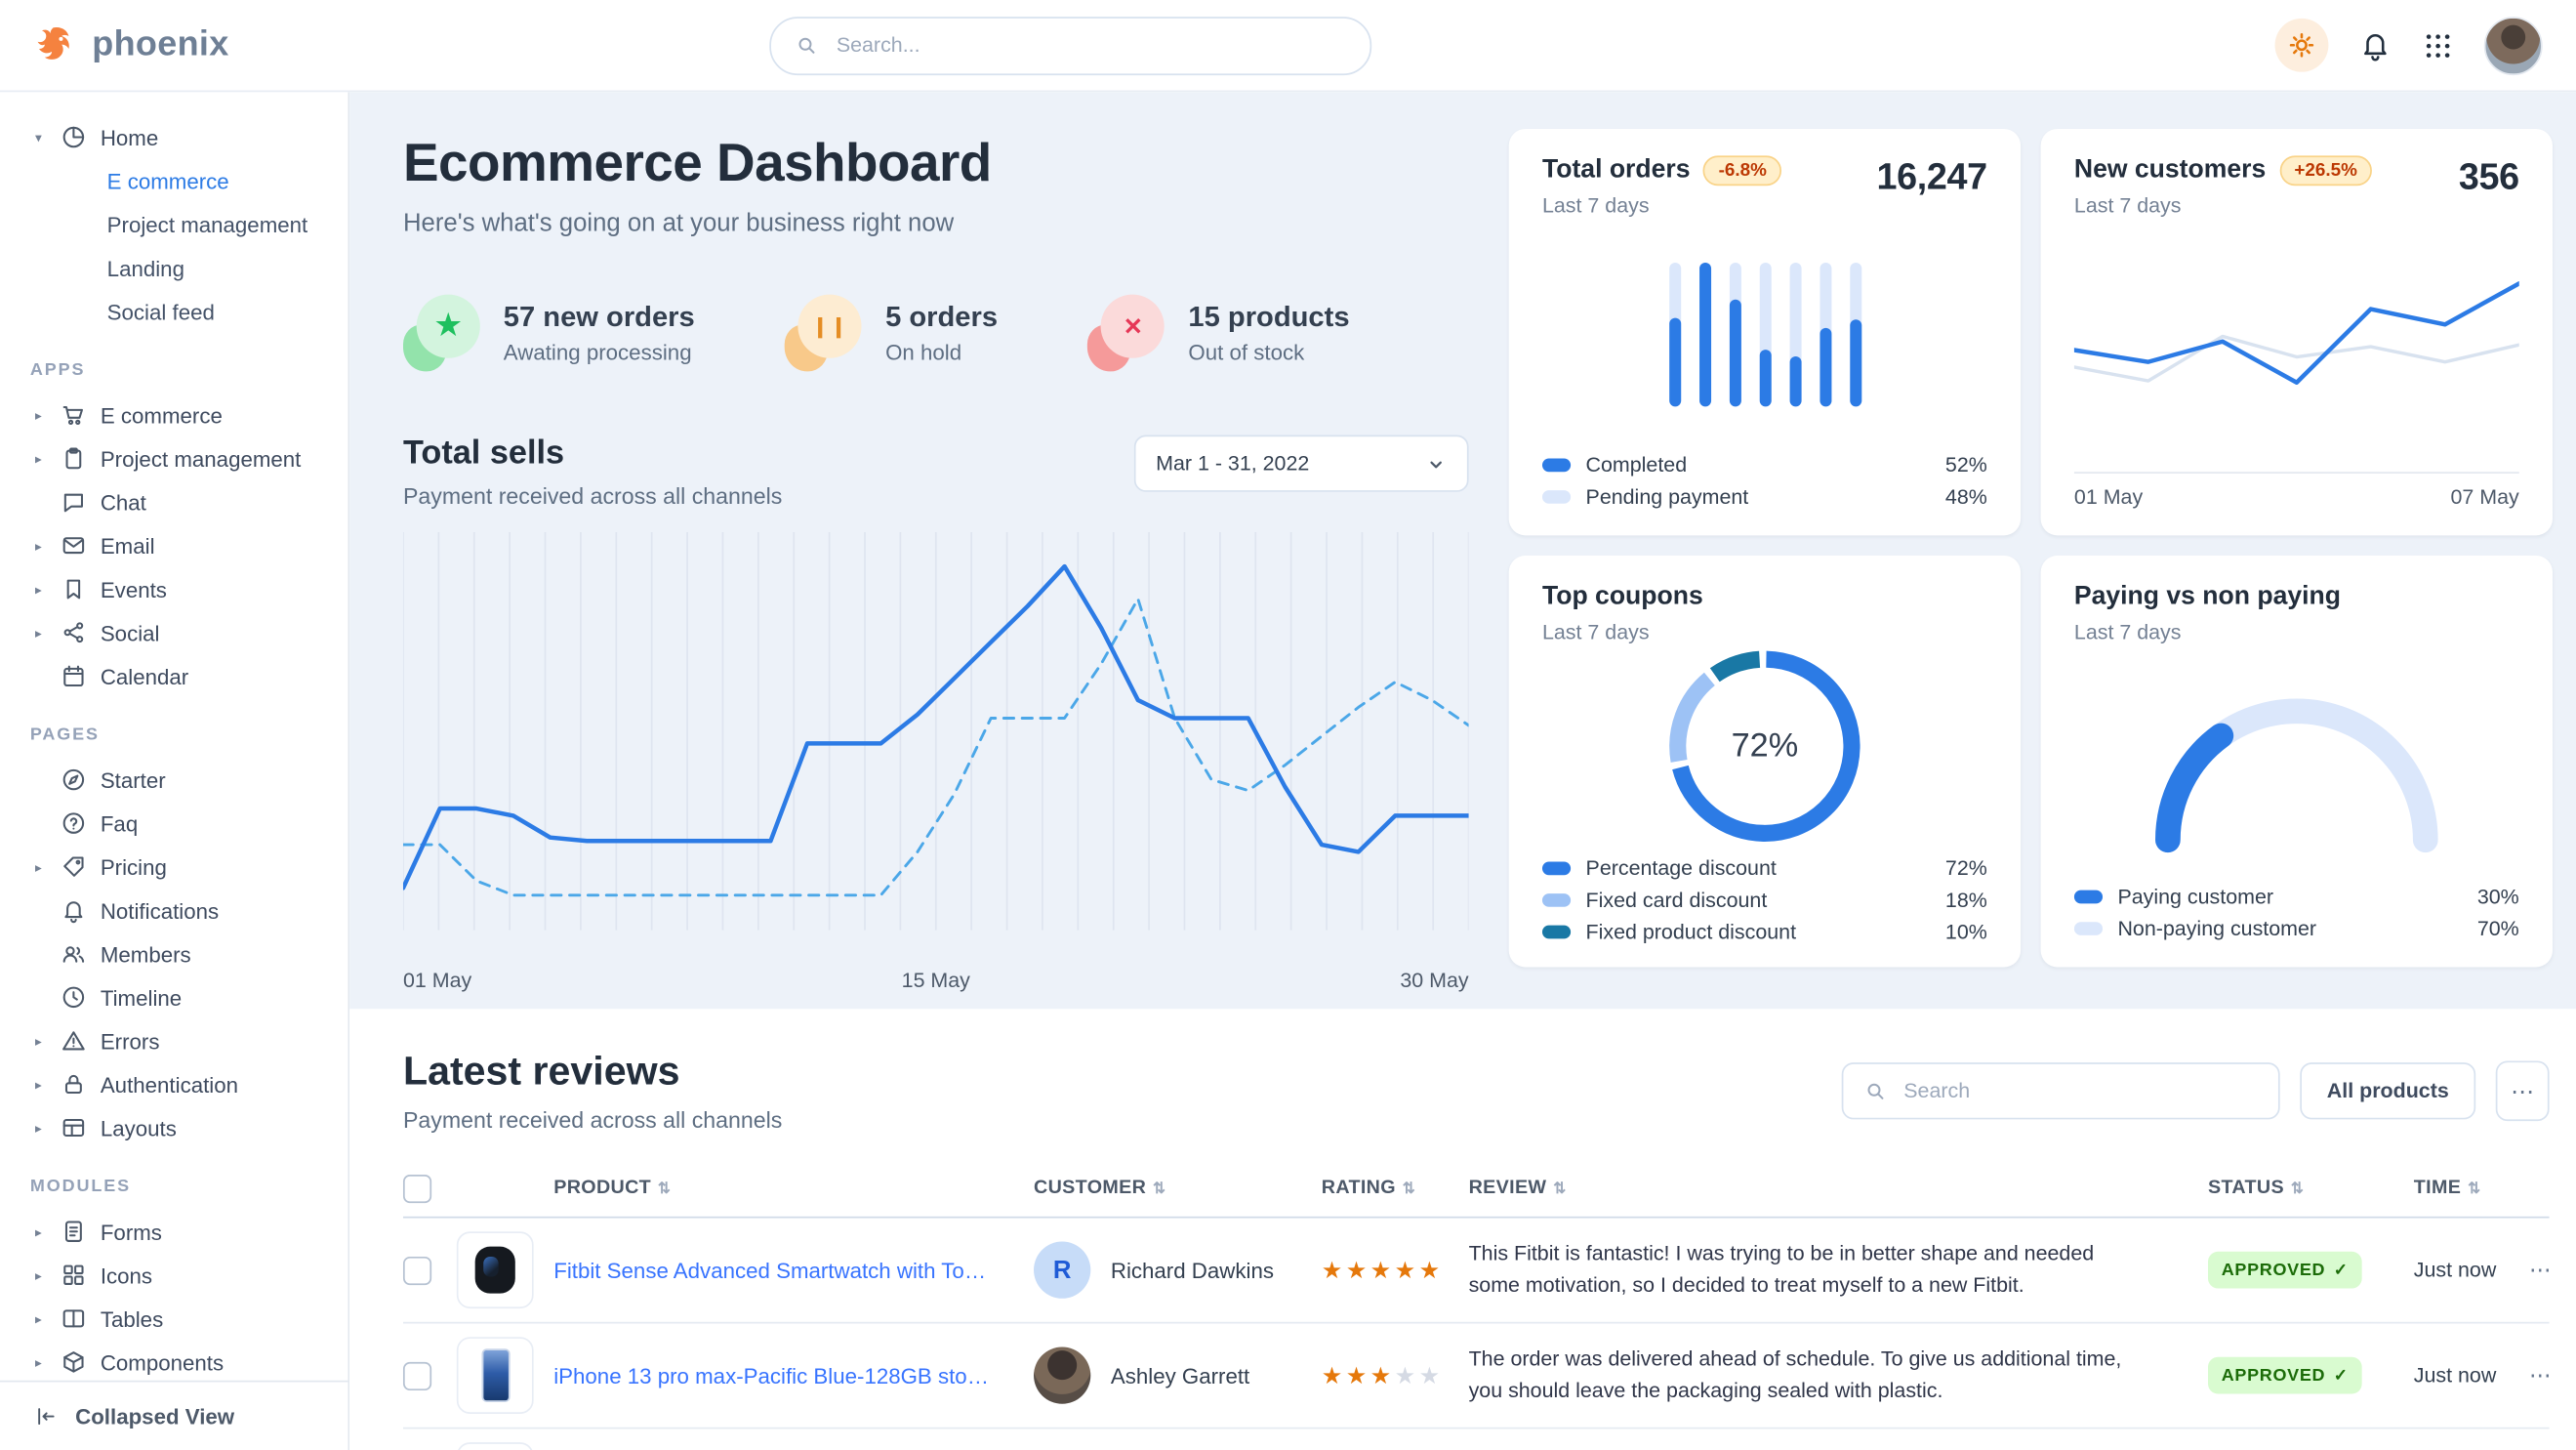  Describe the element at coordinates (599, 317) in the screenshot. I see `stat-headline: 57 new orders` at that location.